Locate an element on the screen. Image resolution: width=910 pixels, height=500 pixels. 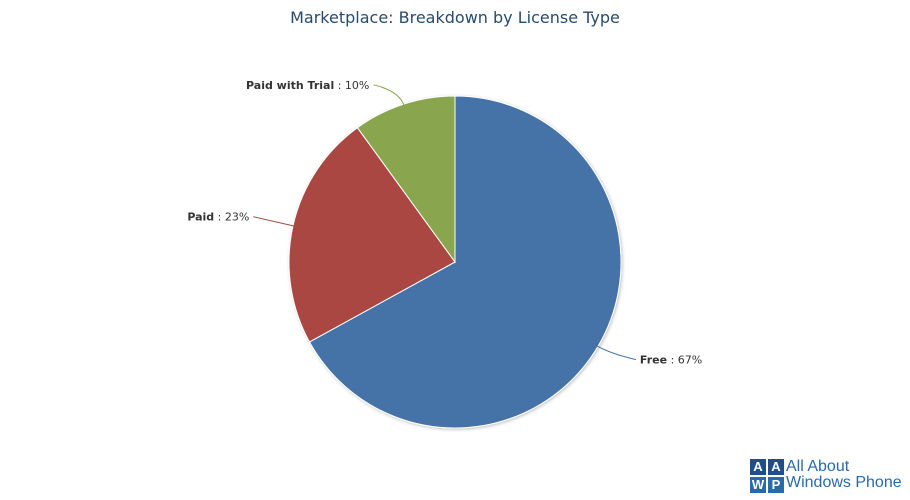
connector-paid-with-trial is located at coordinates (389, 95).